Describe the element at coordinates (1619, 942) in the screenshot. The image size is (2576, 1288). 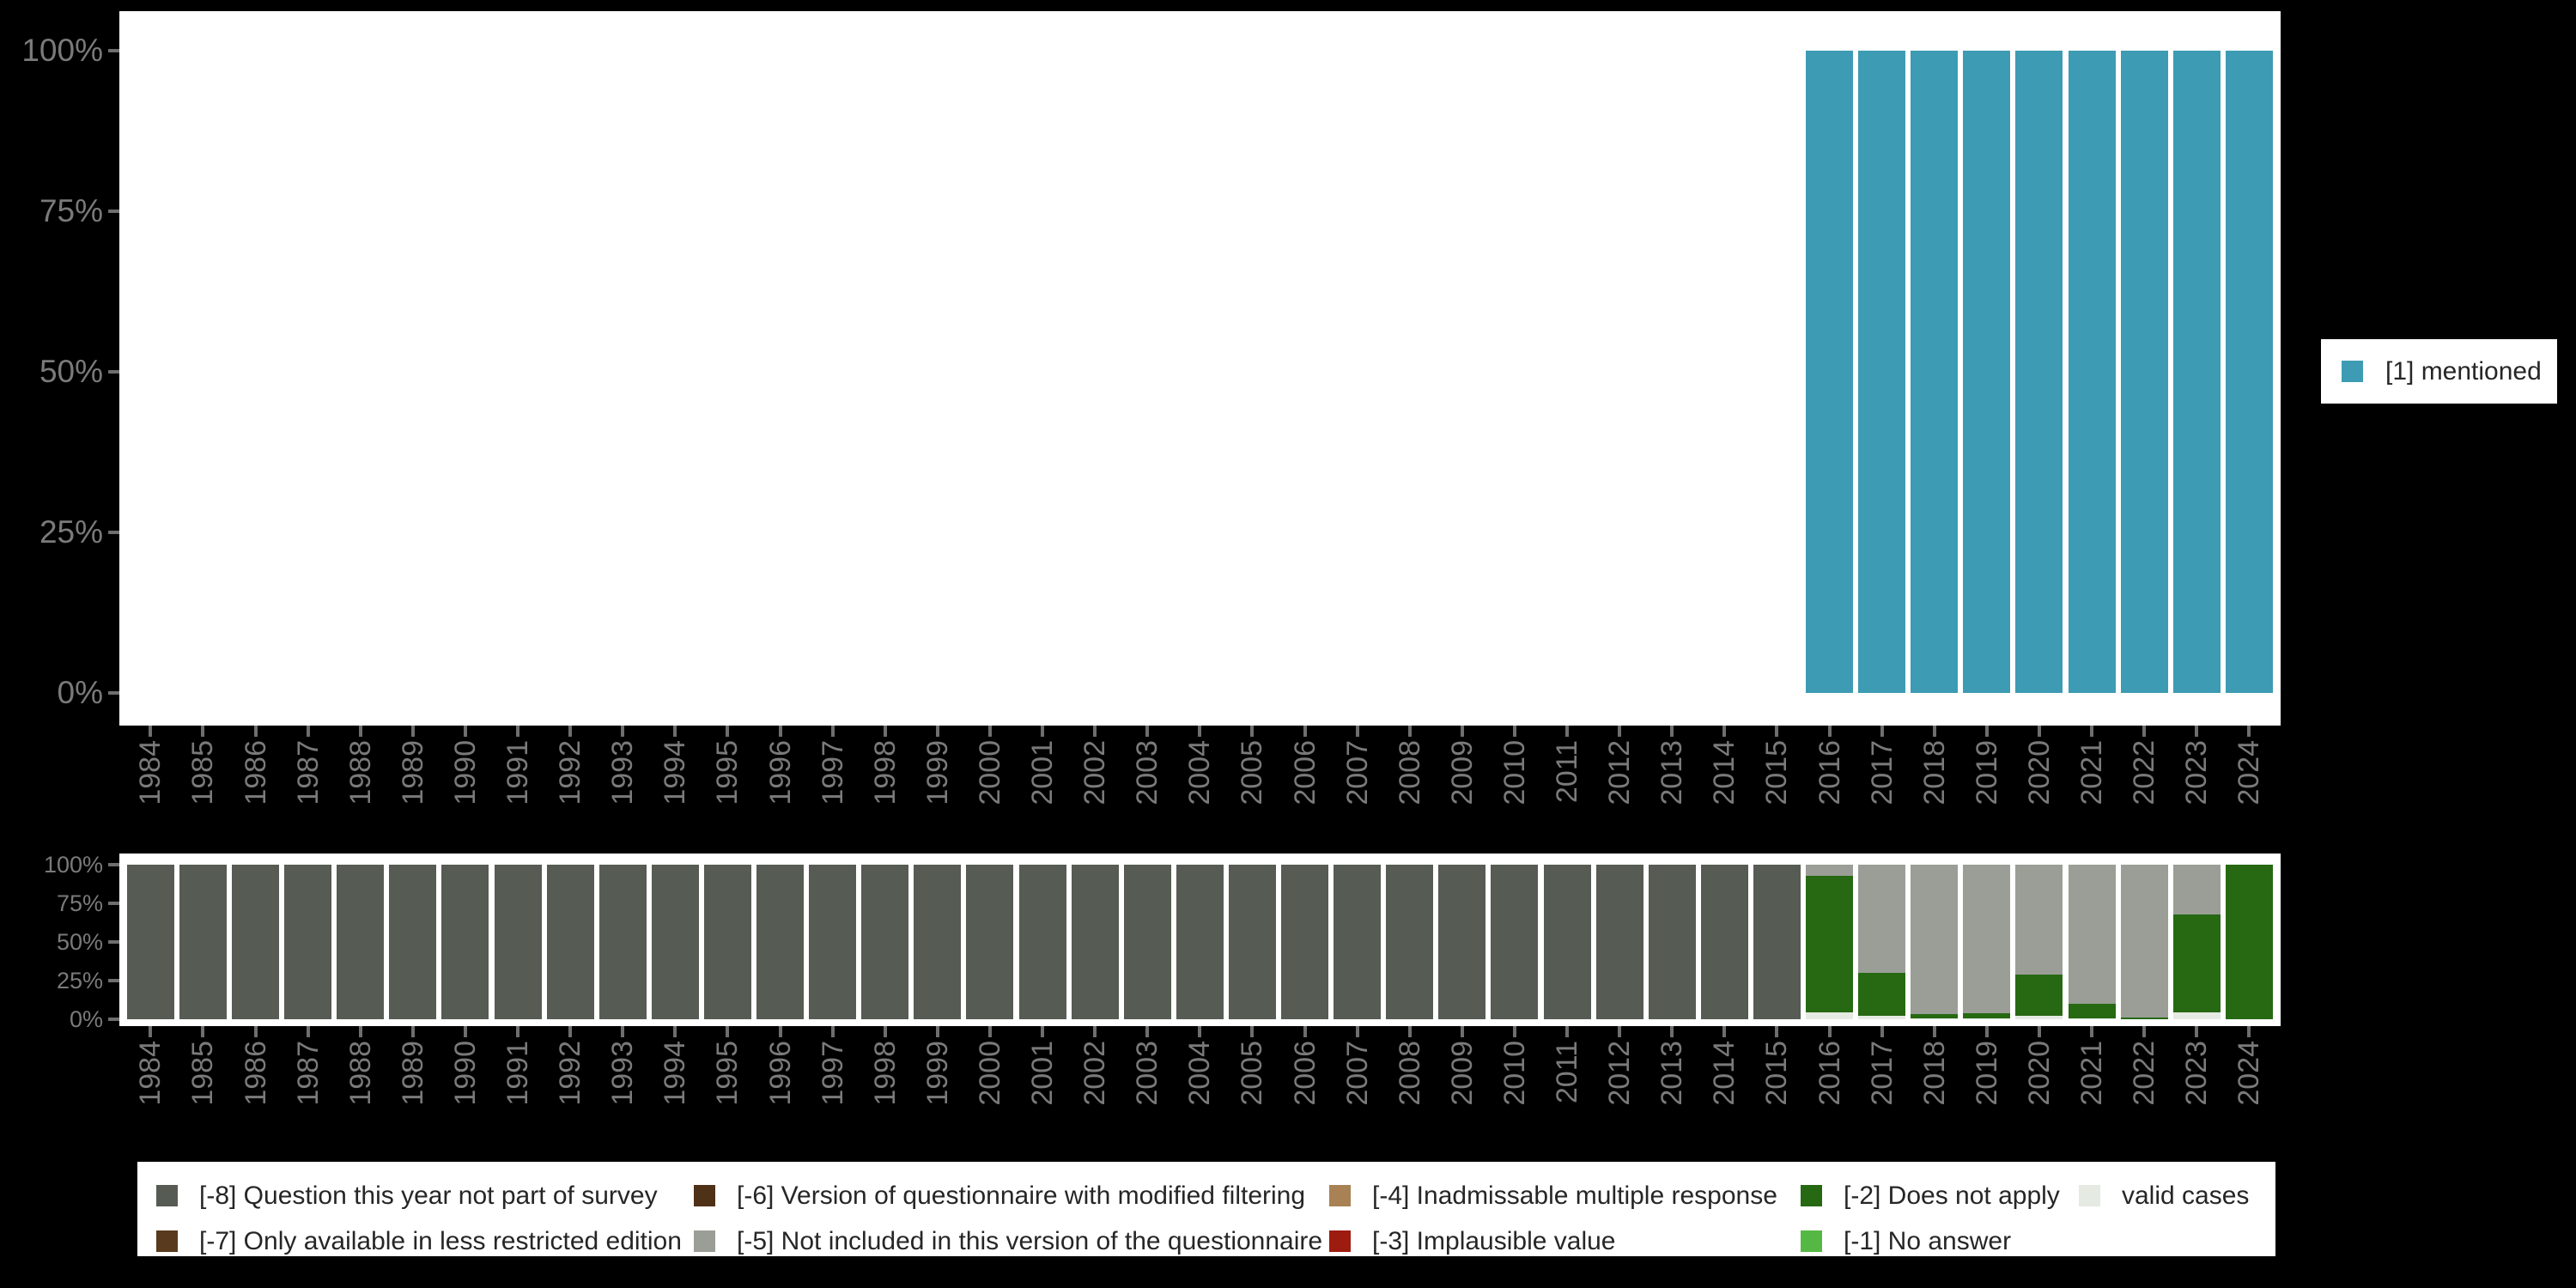
I see `bottom-bar-segment-2012` at that location.